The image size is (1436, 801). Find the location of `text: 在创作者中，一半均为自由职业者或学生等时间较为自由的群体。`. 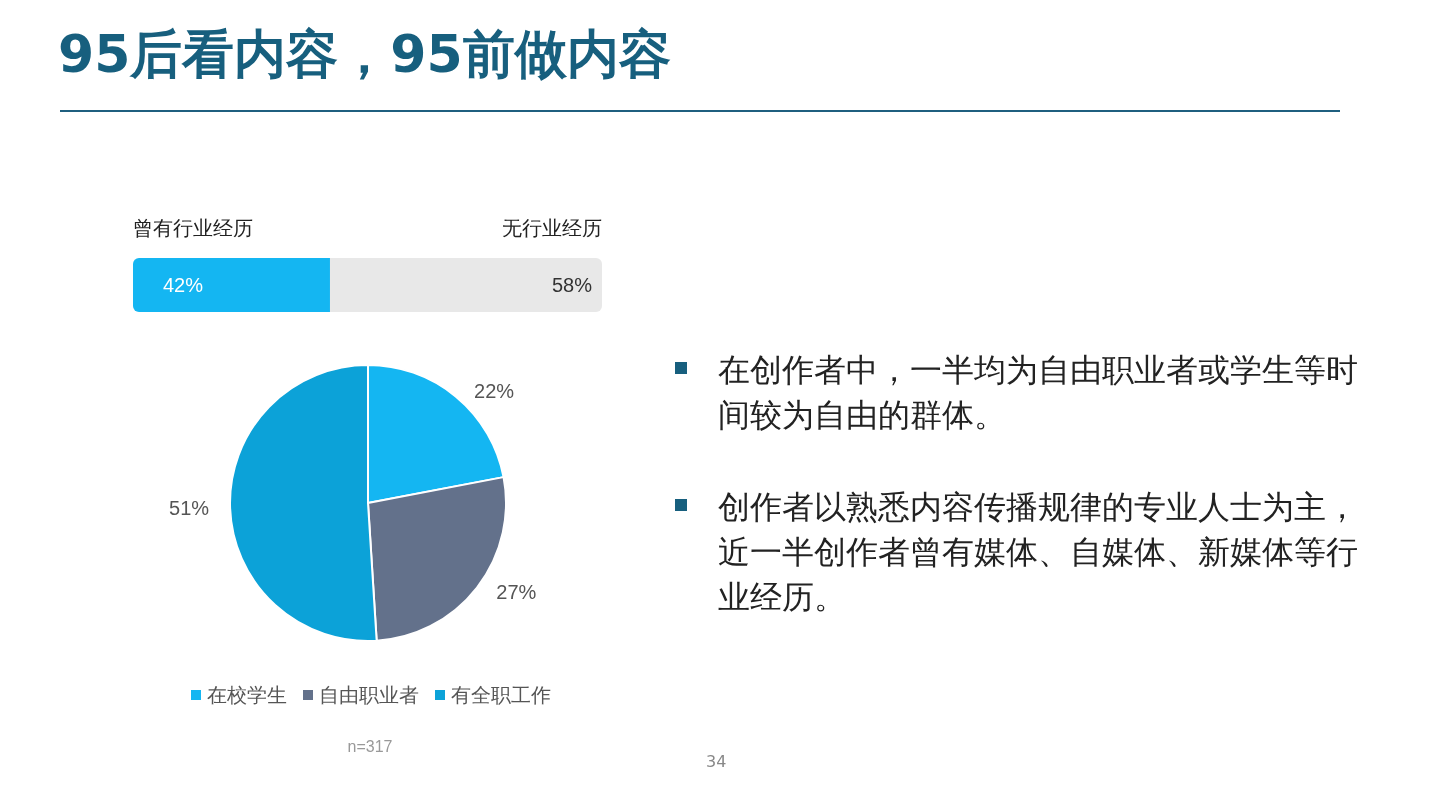

text: 在创作者中，一半均为自由职业者或学生等时间较为自由的群体。 is located at coordinates (1038, 393).